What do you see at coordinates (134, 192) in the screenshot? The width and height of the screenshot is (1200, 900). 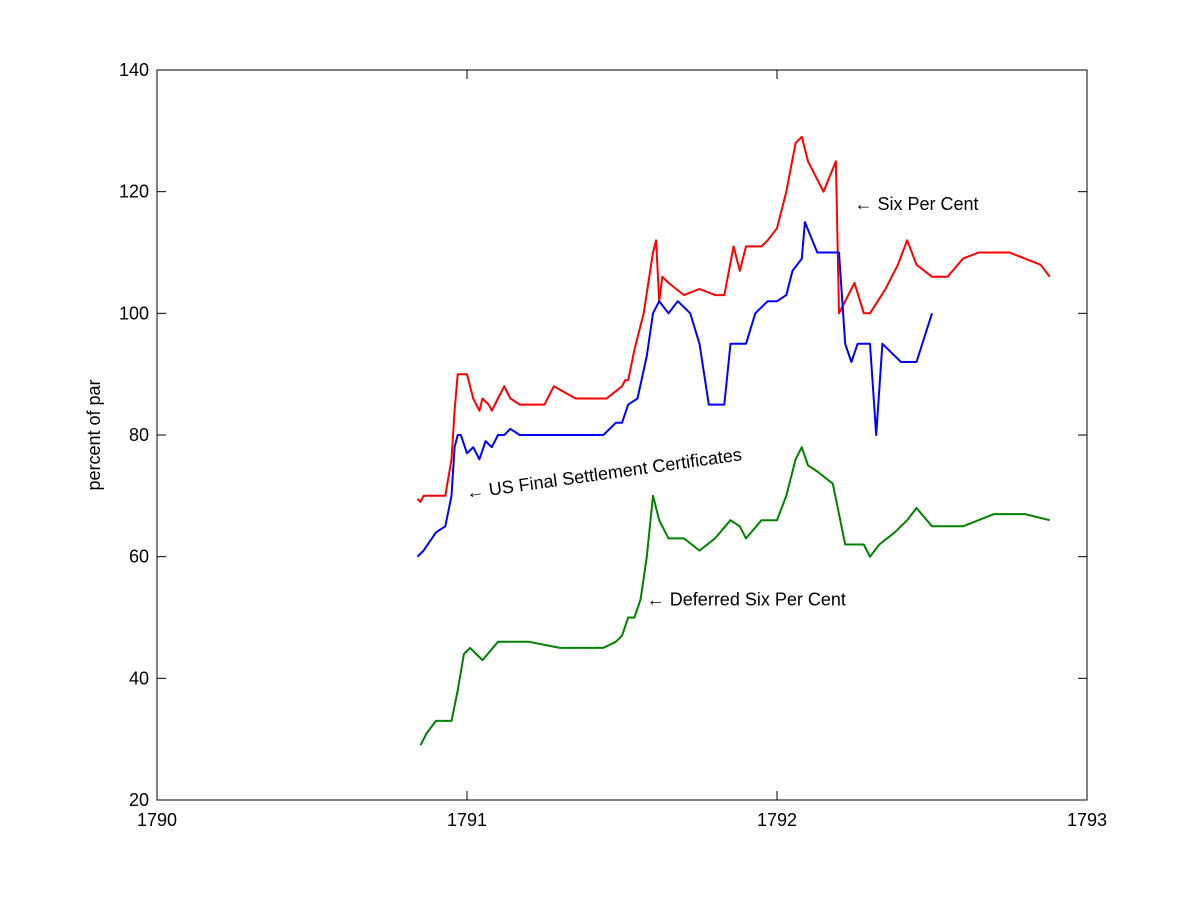 I see `y-tick-label-120: 120` at bounding box center [134, 192].